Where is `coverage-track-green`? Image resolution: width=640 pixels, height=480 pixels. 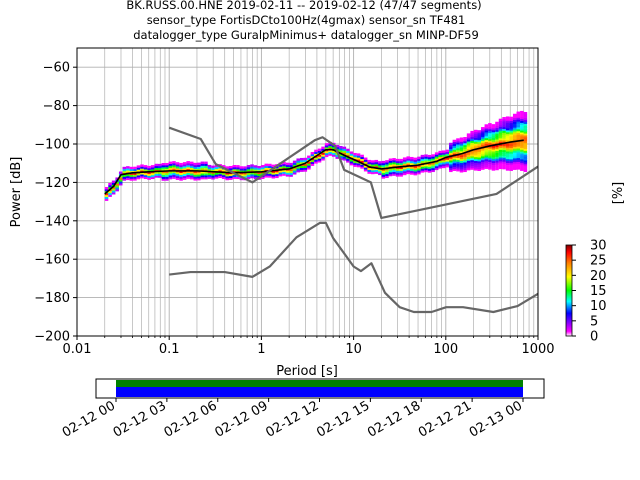
coverage-track-green is located at coordinates (319, 383).